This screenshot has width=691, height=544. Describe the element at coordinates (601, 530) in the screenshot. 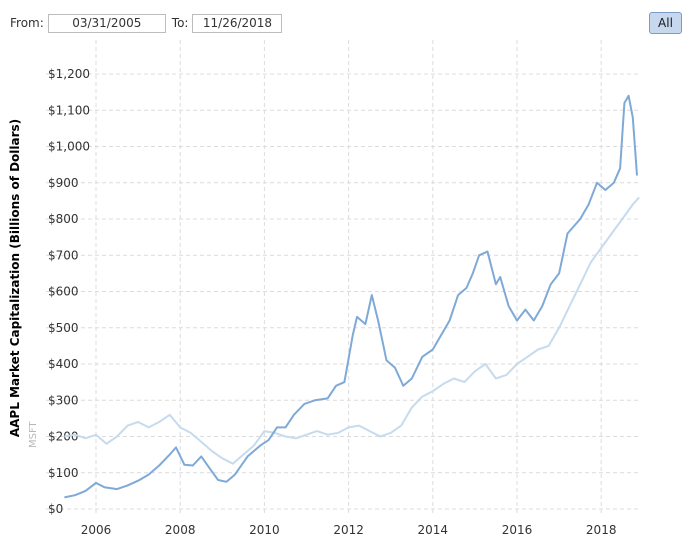

I see `x-tick-label: 2018` at that location.